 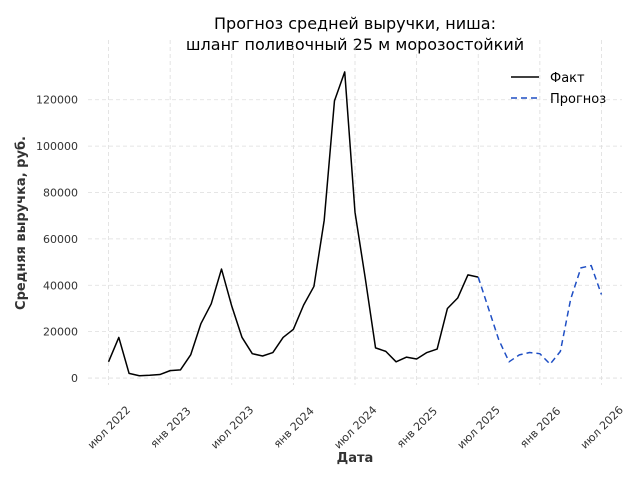 I want to click on y-tick-label: 120000, so click(x=57, y=100).